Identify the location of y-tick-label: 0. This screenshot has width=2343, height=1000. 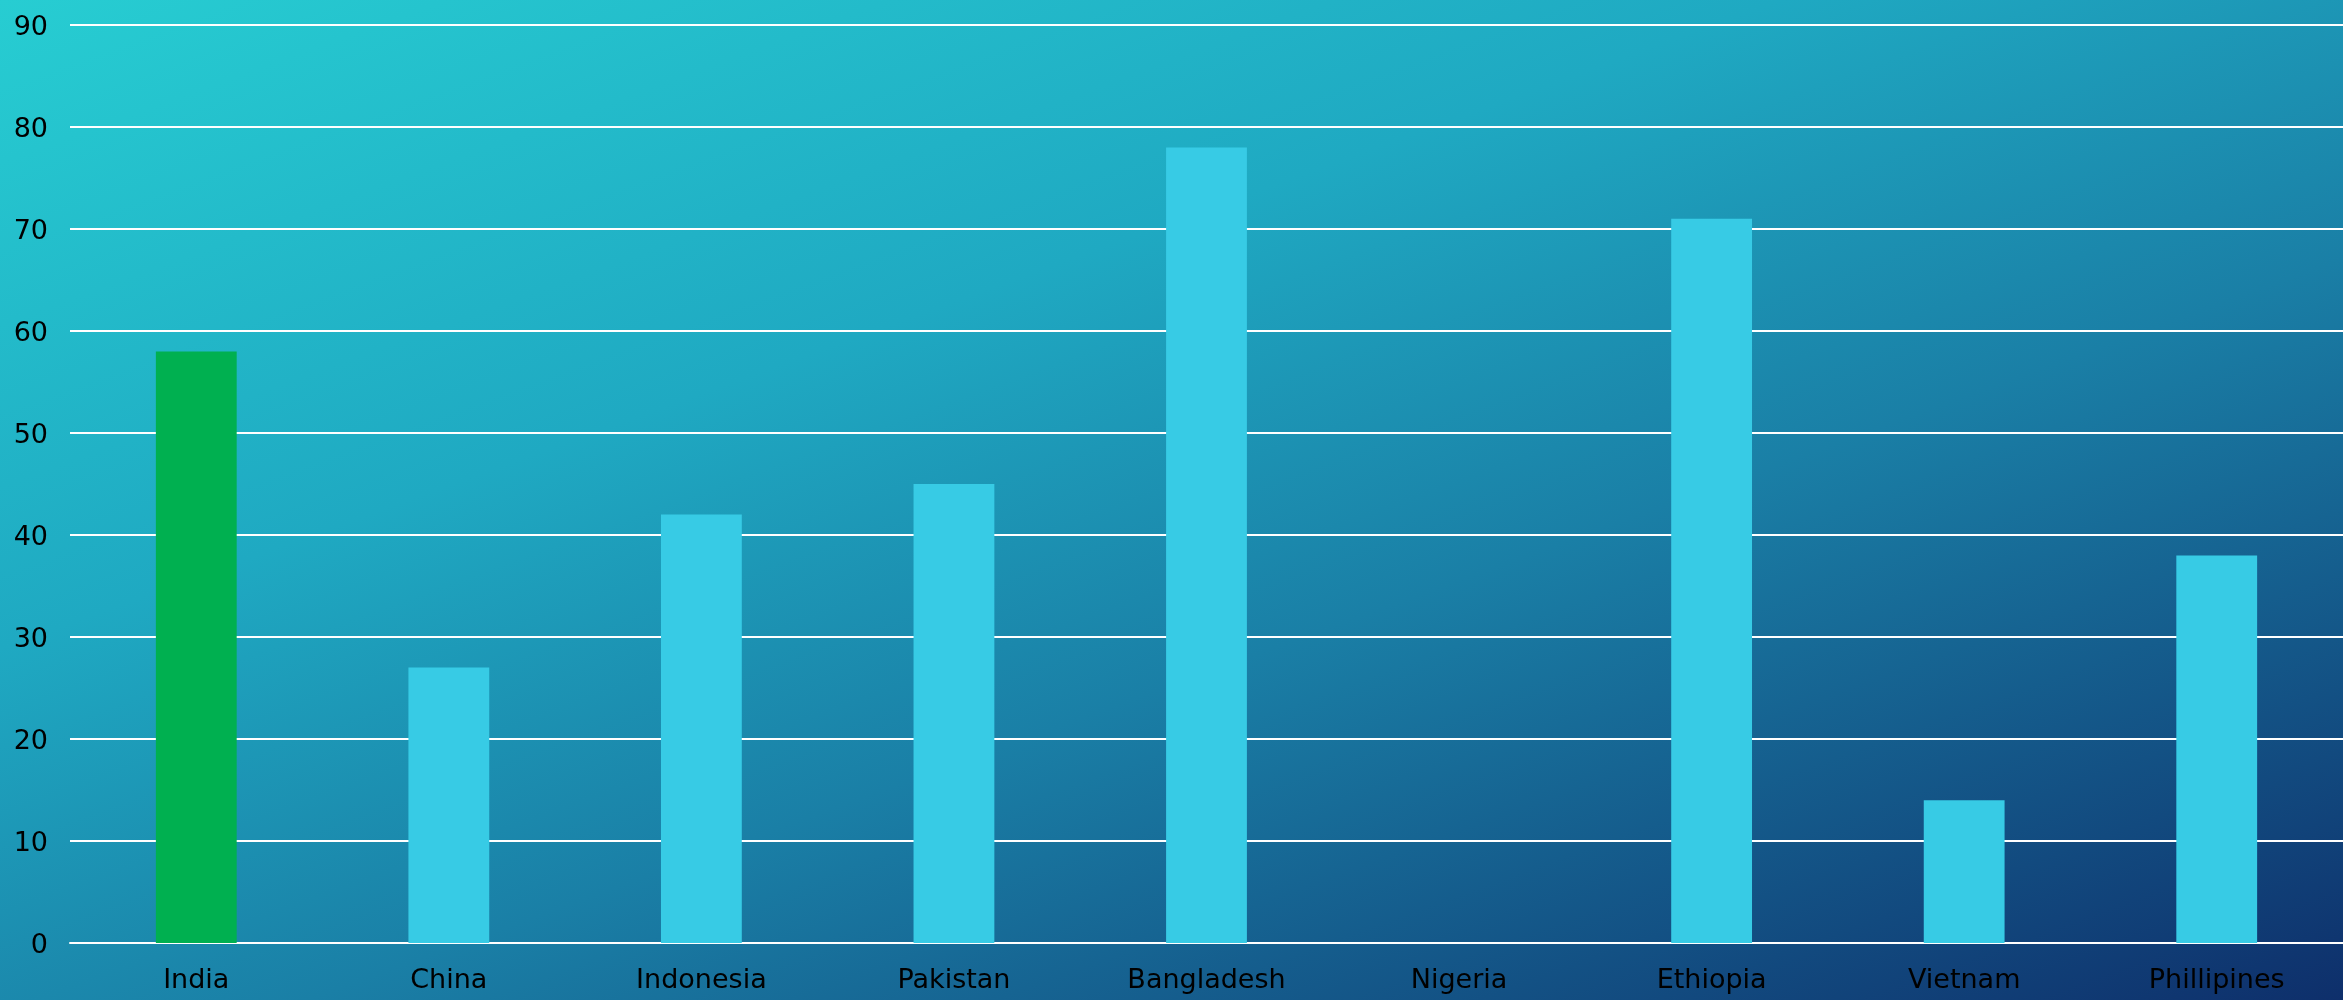
(39, 943).